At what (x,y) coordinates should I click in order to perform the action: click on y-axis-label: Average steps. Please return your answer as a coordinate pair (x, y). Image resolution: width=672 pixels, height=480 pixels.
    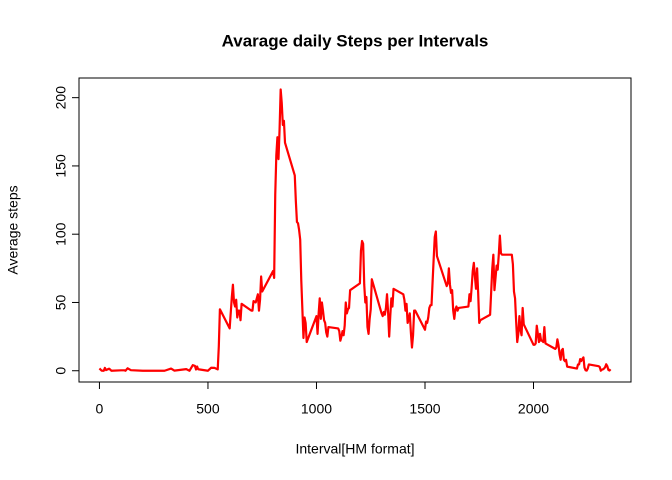
    Looking at the image, I should click on (13, 229).